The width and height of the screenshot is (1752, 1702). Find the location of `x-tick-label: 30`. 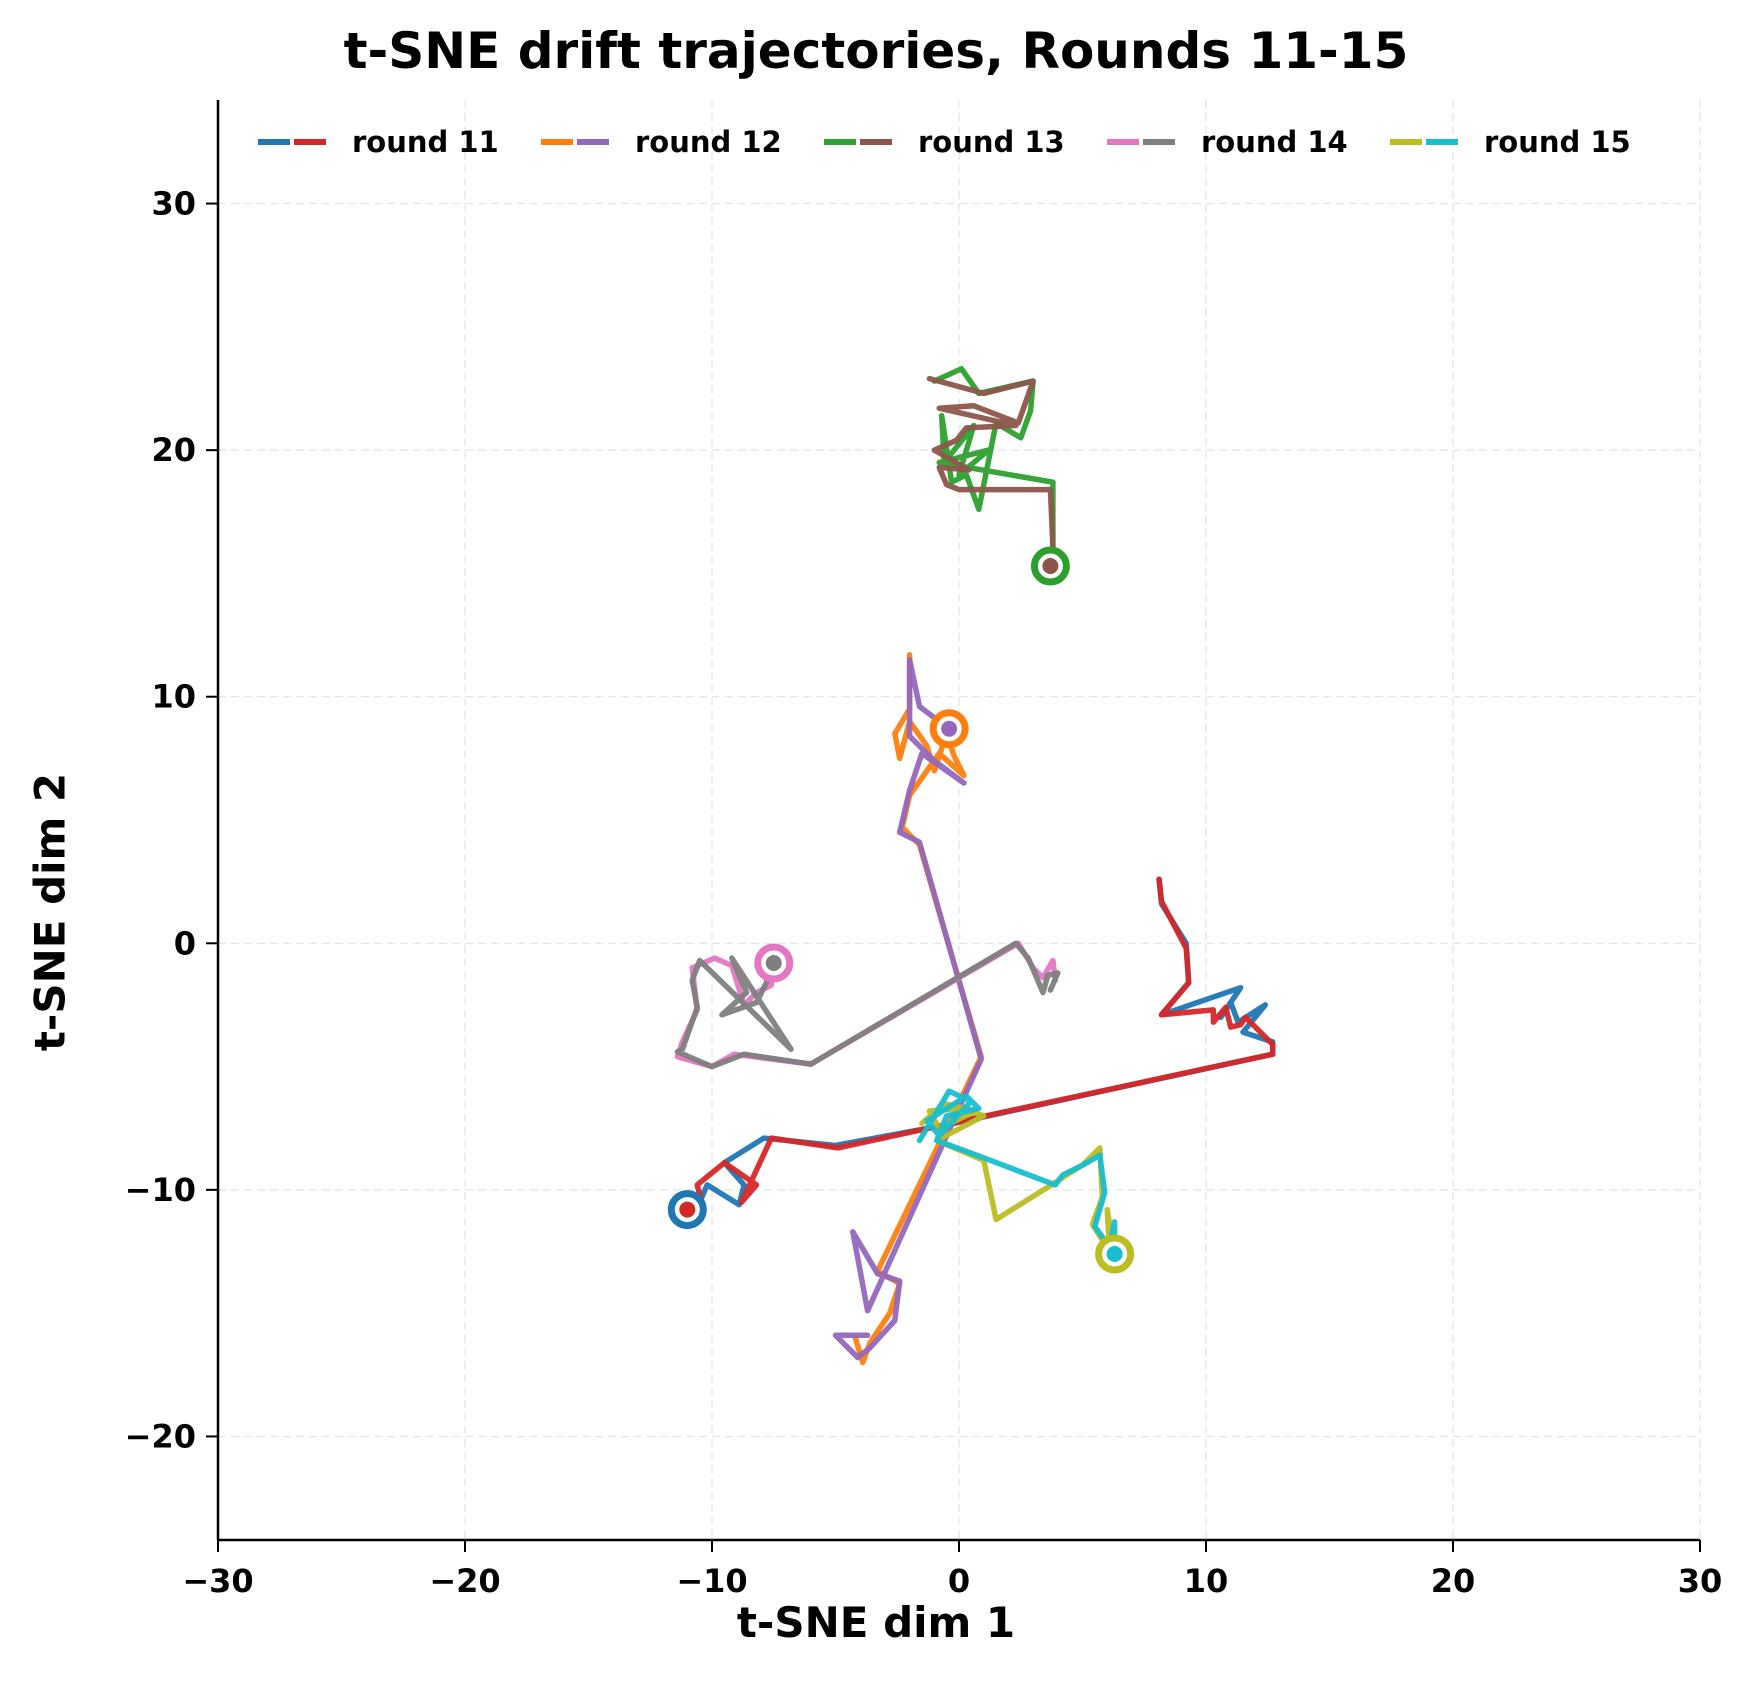

x-tick-label: 30 is located at coordinates (1700, 1581).